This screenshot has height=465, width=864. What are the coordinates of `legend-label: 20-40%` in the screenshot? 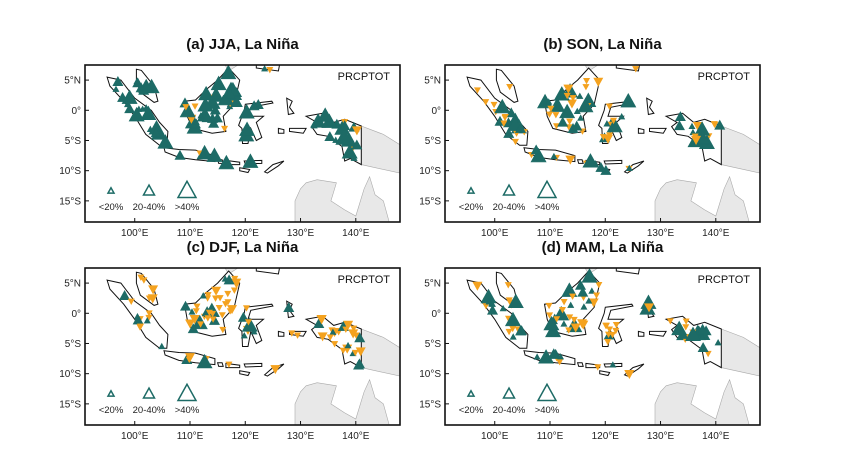 It's located at (149, 207).